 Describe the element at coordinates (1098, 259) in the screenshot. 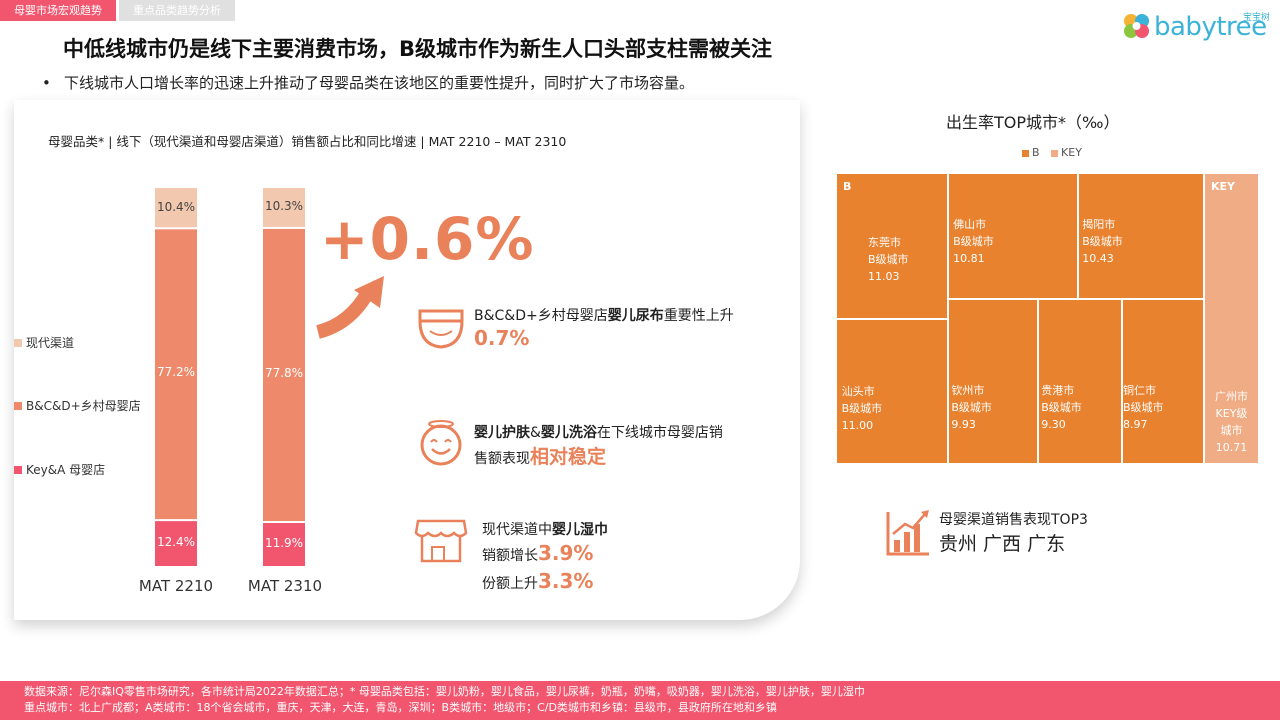

I see `treemap-value: 10.43` at that location.